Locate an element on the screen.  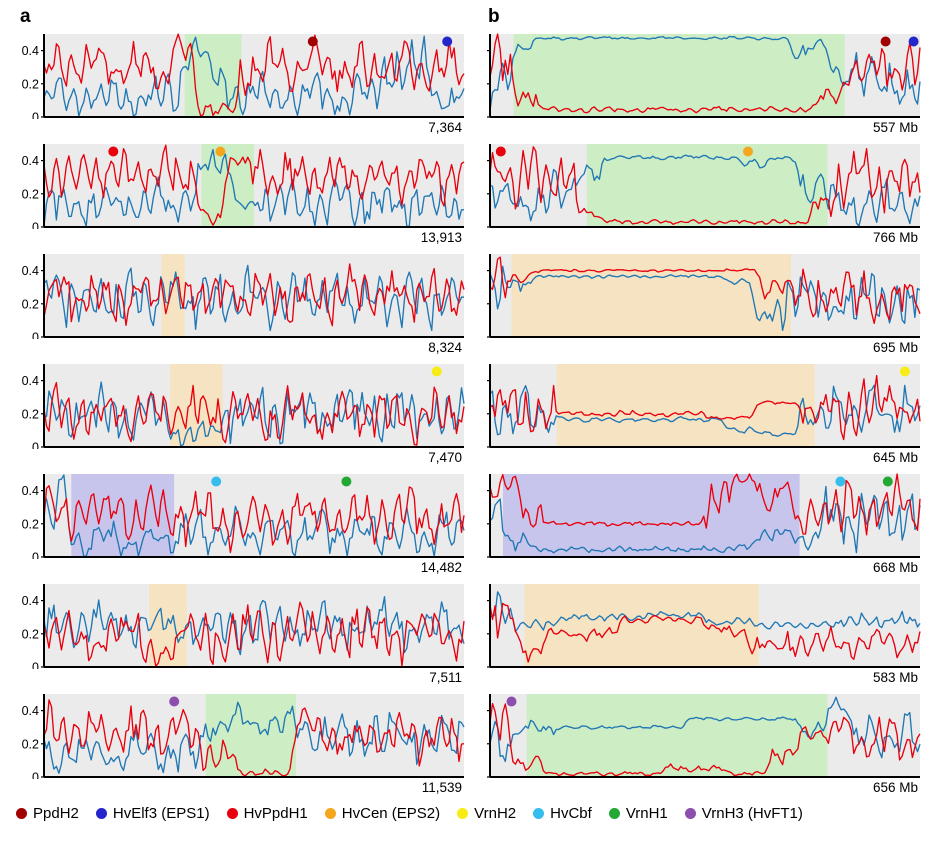
panel-end-label: 645 Mb is located at coordinates (895, 457).